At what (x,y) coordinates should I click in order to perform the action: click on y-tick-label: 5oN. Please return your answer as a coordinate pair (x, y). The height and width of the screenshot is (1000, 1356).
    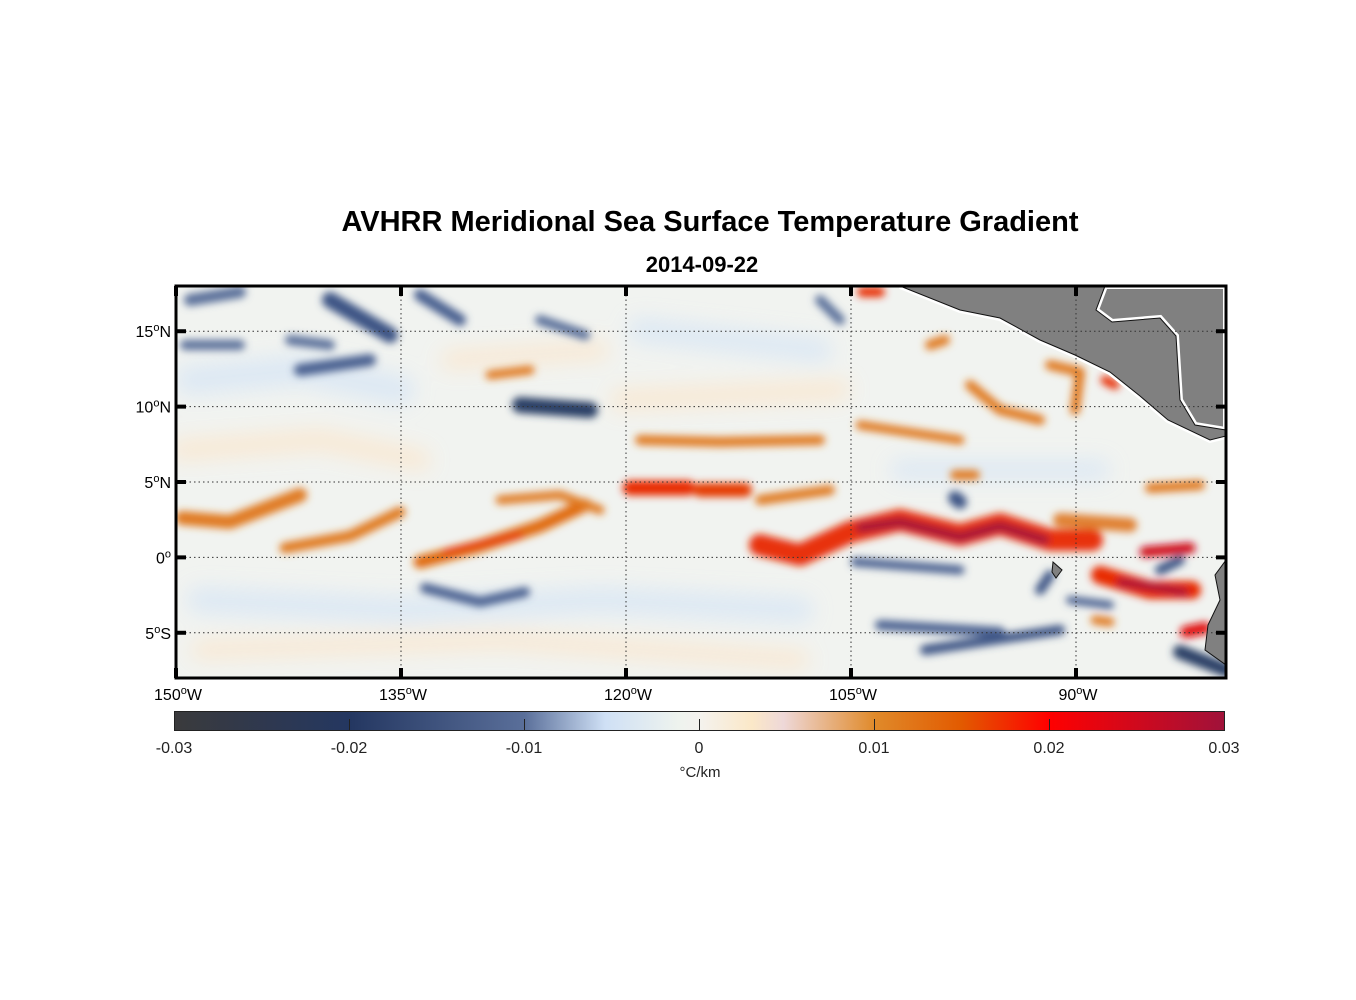
    Looking at the image, I should click on (157, 482).